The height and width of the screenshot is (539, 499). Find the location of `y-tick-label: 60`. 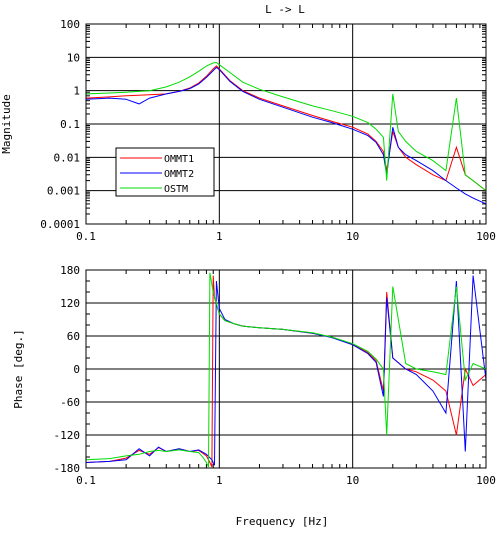

y-tick-label: 60 is located at coordinates (73, 336).